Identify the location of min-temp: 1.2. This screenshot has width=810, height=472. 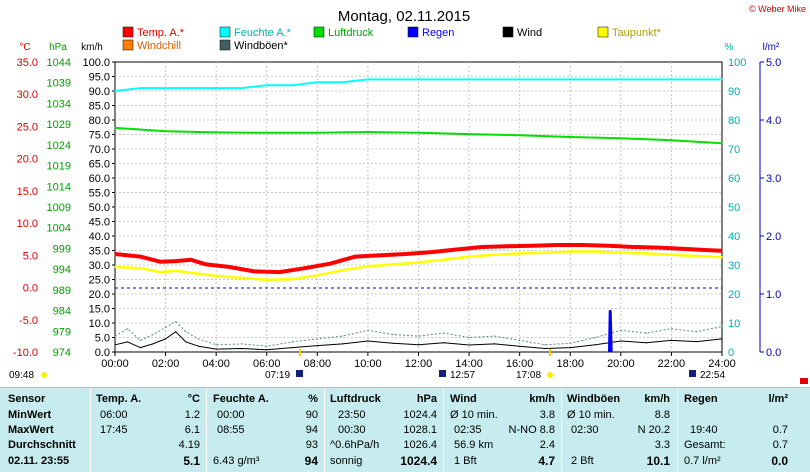
(192, 415).